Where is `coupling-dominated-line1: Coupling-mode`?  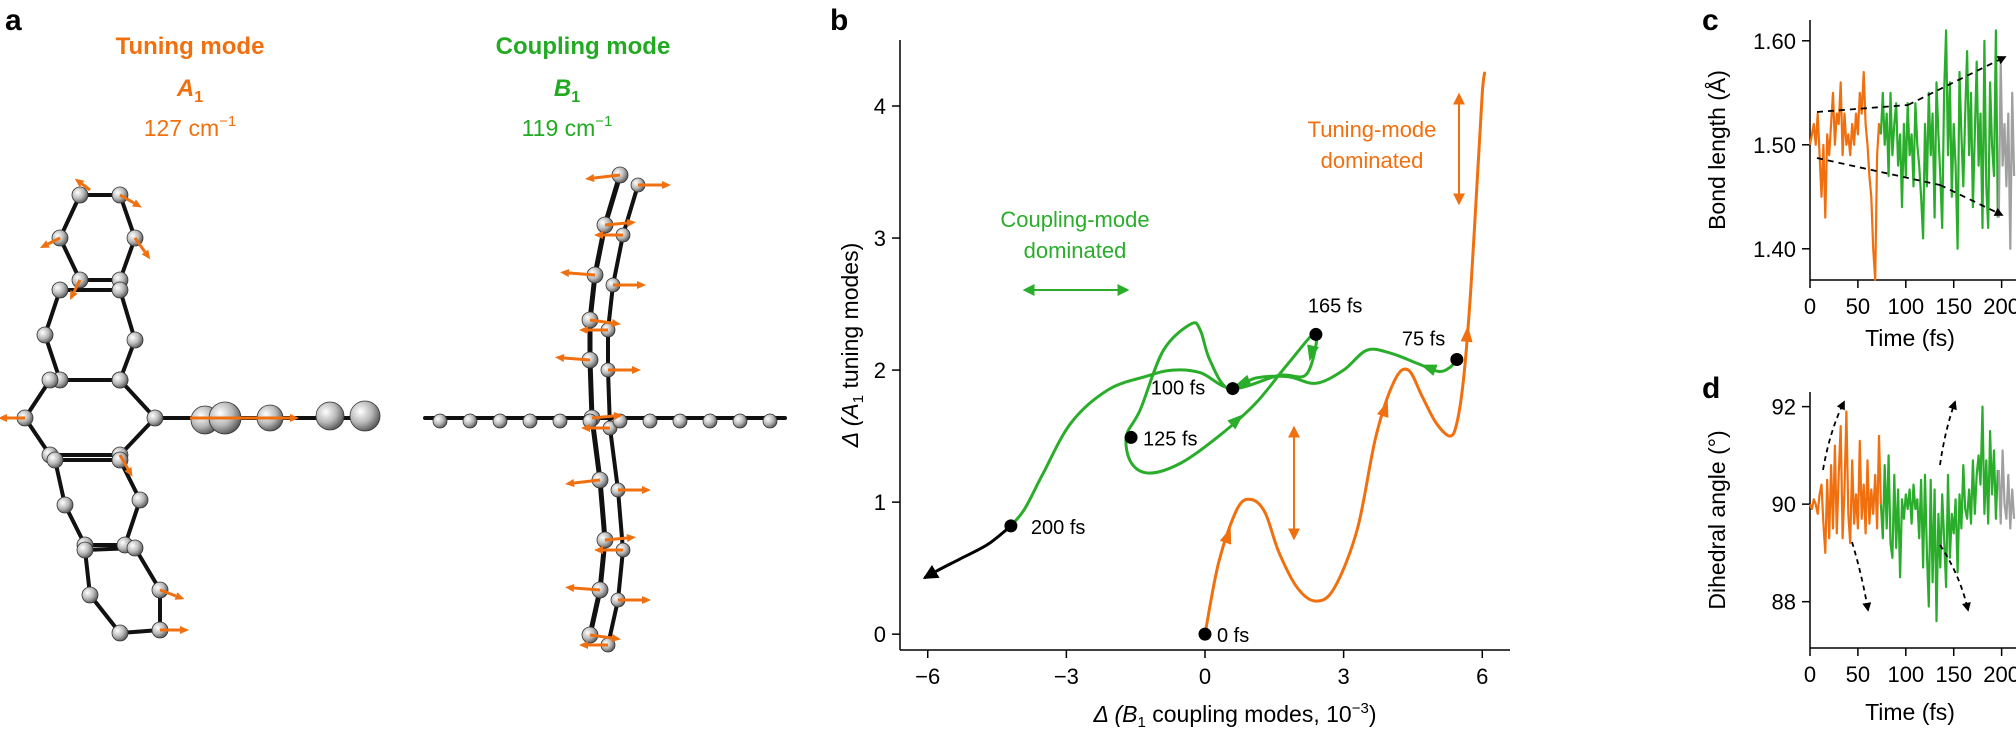 coupling-dominated-line1: Coupling-mode is located at coordinates (1074, 219).